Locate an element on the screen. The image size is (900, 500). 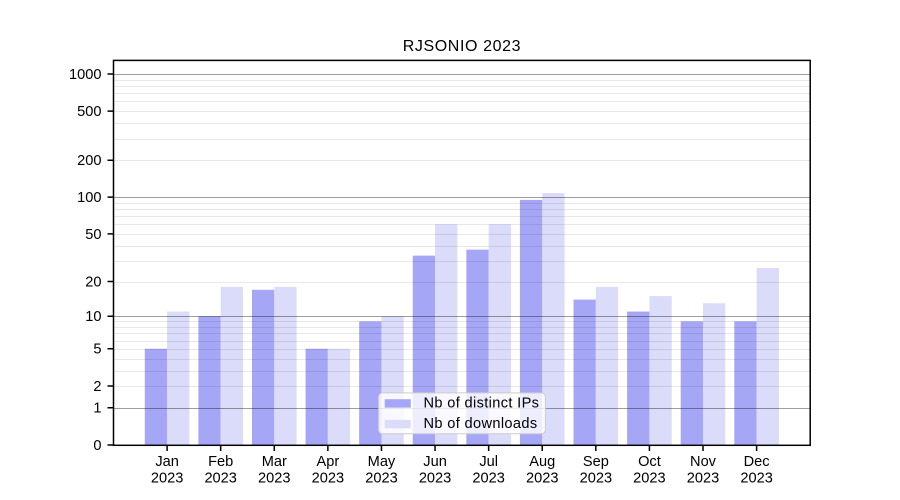
svg-text: 200 is located at coordinates (89, 161).